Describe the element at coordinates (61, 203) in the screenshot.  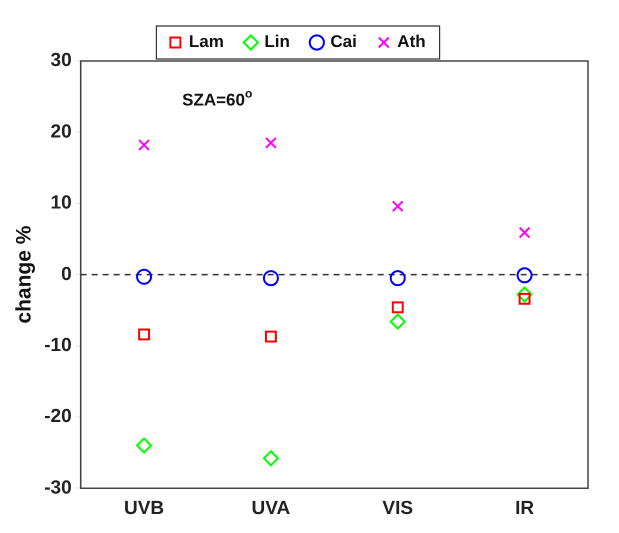
I see `y-tick-label: 10` at that location.